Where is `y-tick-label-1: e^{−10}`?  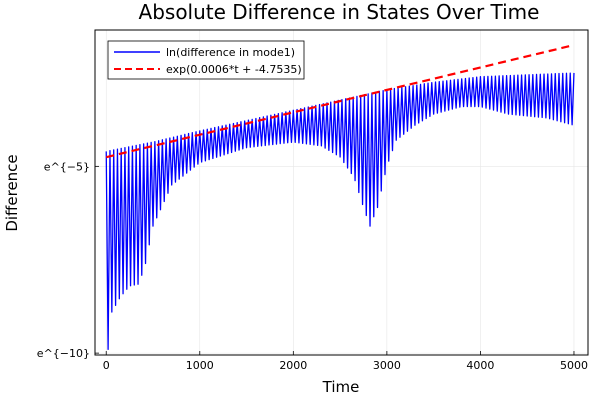 y-tick-label-1: e^{−10} is located at coordinates (63, 353).